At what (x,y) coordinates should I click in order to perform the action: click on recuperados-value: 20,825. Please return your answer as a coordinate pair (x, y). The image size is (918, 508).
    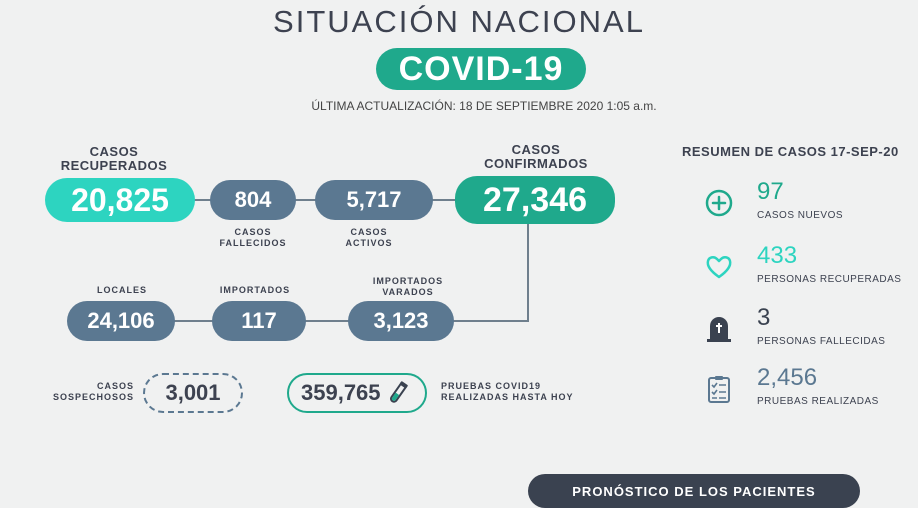
    Looking at the image, I should click on (120, 200).